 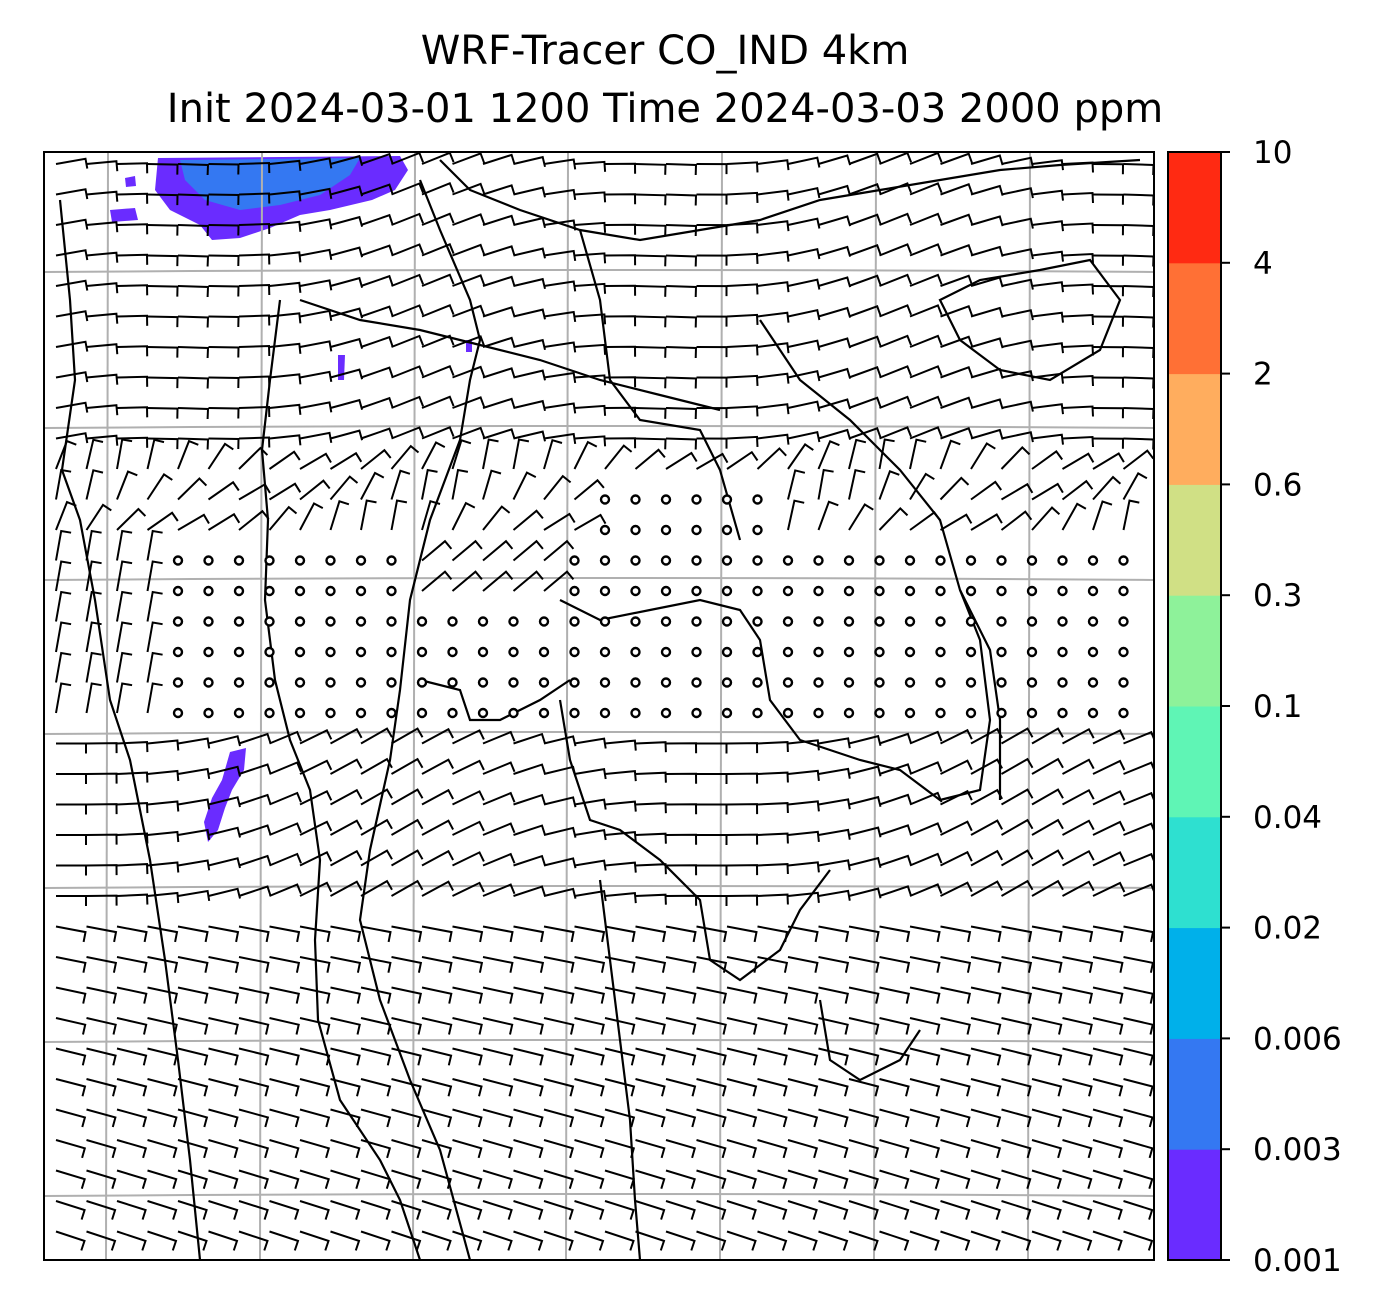 What do you see at coordinates (1297, 1039) in the screenshot?
I see `colorbar-tick-label: 0.006` at bounding box center [1297, 1039].